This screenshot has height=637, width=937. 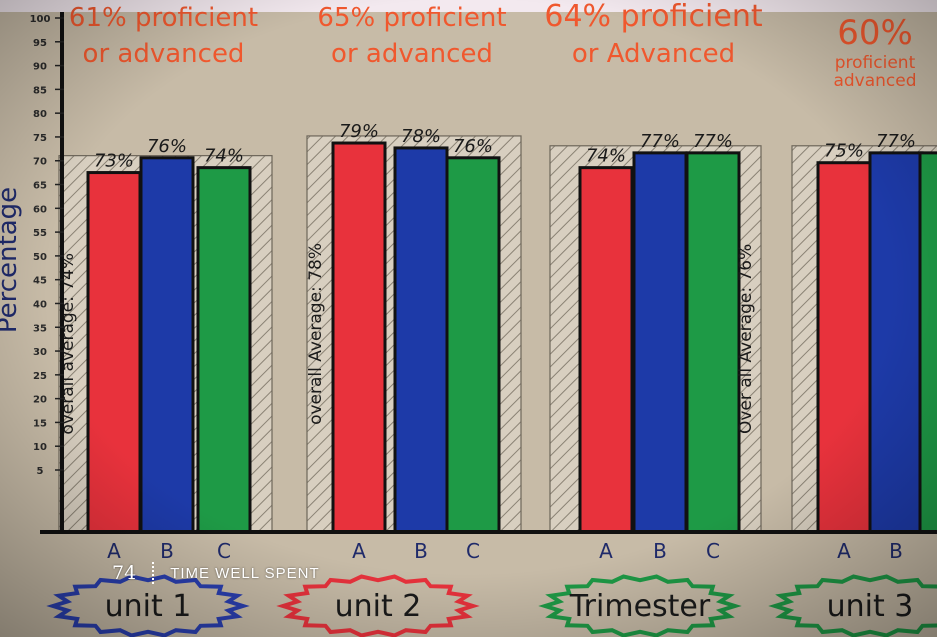 What do you see at coordinates (40, 400) in the screenshot?
I see `y-tick-label: 20` at bounding box center [40, 400].